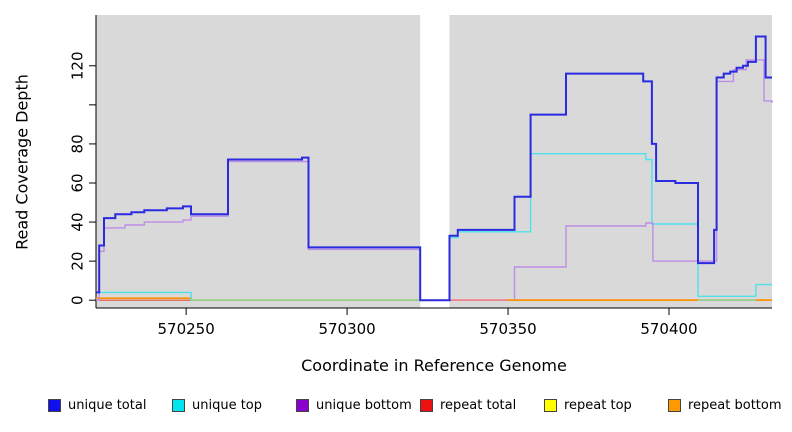  I want to click on legend-item-repeat-total: repeat total, so click(482, 405).